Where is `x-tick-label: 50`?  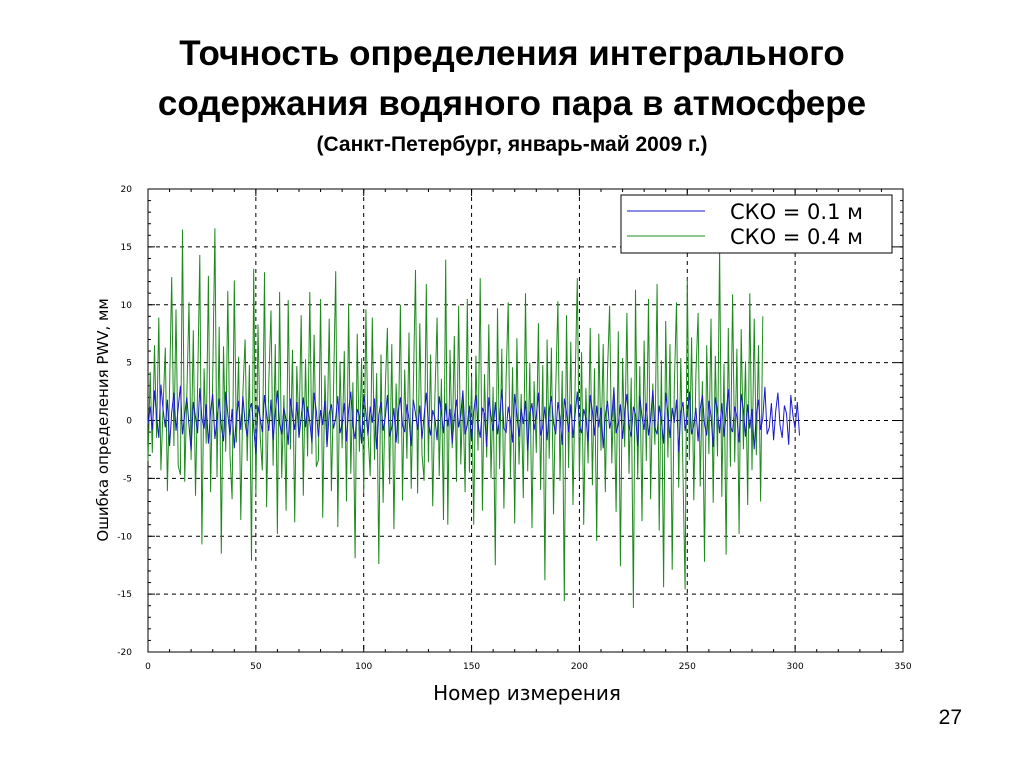
x-tick-label: 50 is located at coordinates (256, 667).